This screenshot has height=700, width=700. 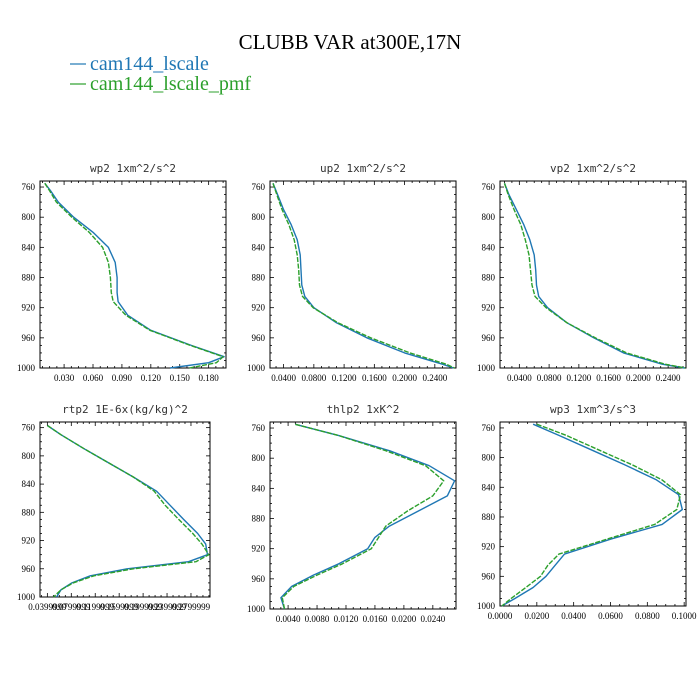 What do you see at coordinates (119, 607) in the screenshot?
I see `x-tick-label: 0.1599999` at bounding box center [119, 607].